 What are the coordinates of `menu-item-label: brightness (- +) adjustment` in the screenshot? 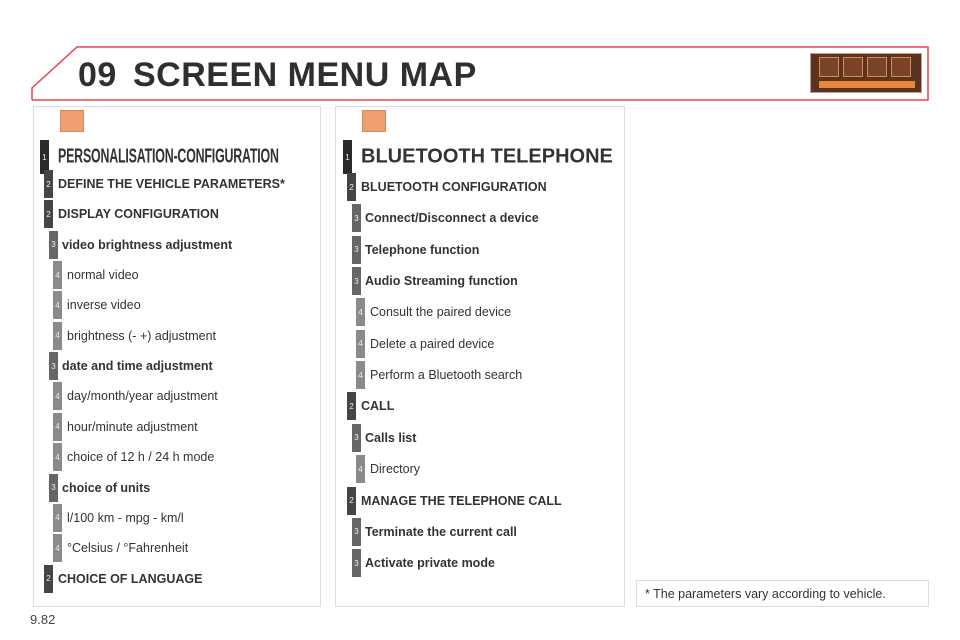 It's located at (142, 335).